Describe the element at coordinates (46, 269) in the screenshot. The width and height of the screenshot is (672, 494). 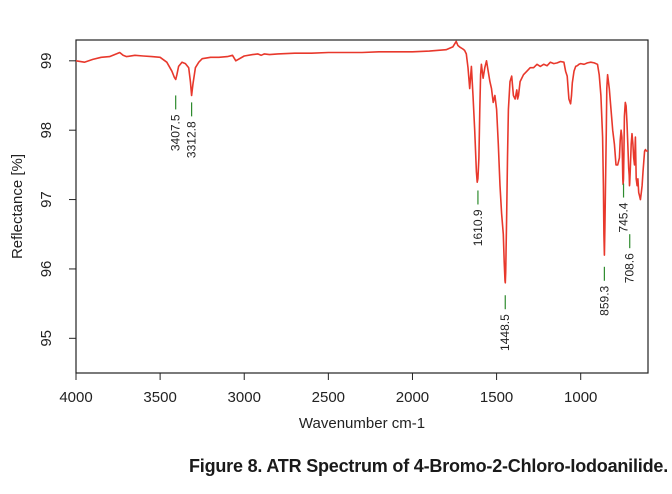
I see `y-tick-label: 96` at that location.